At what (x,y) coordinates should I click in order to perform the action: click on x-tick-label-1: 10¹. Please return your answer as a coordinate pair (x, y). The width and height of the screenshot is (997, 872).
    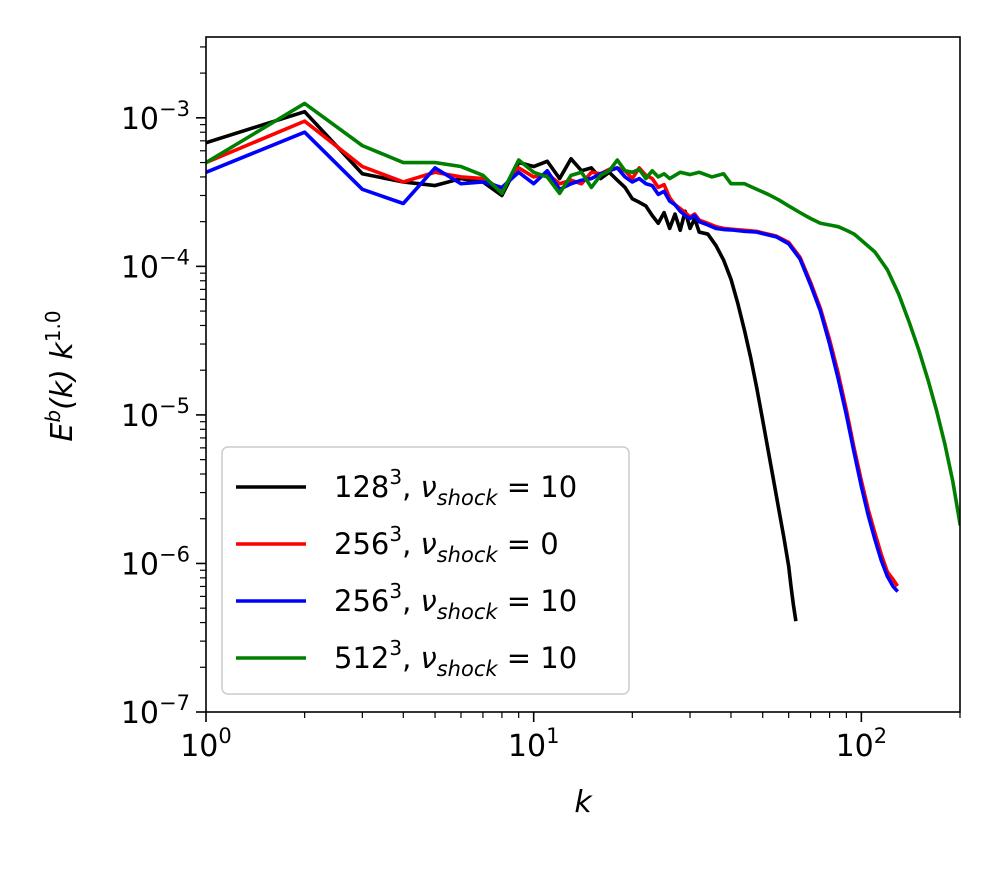
    Looking at the image, I should click on (534, 744).